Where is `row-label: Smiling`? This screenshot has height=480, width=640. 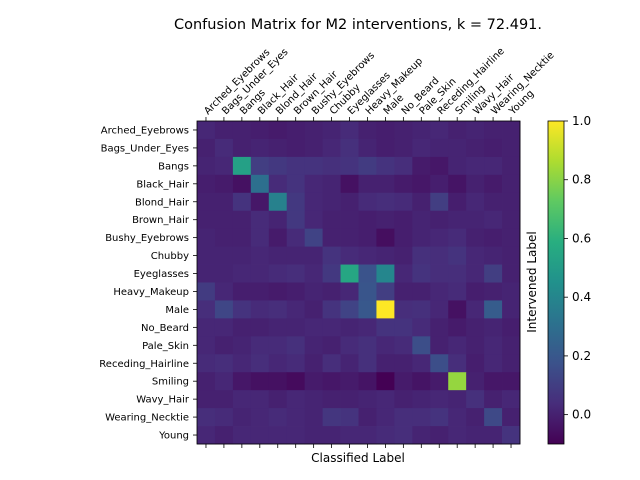
row-label: Smiling is located at coordinates (170, 382).